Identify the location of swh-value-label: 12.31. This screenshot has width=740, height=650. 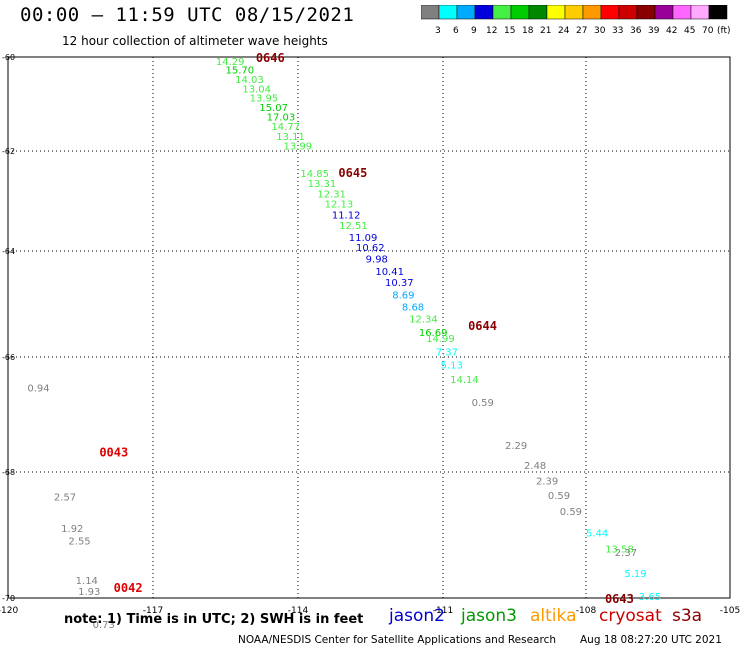
(331, 195).